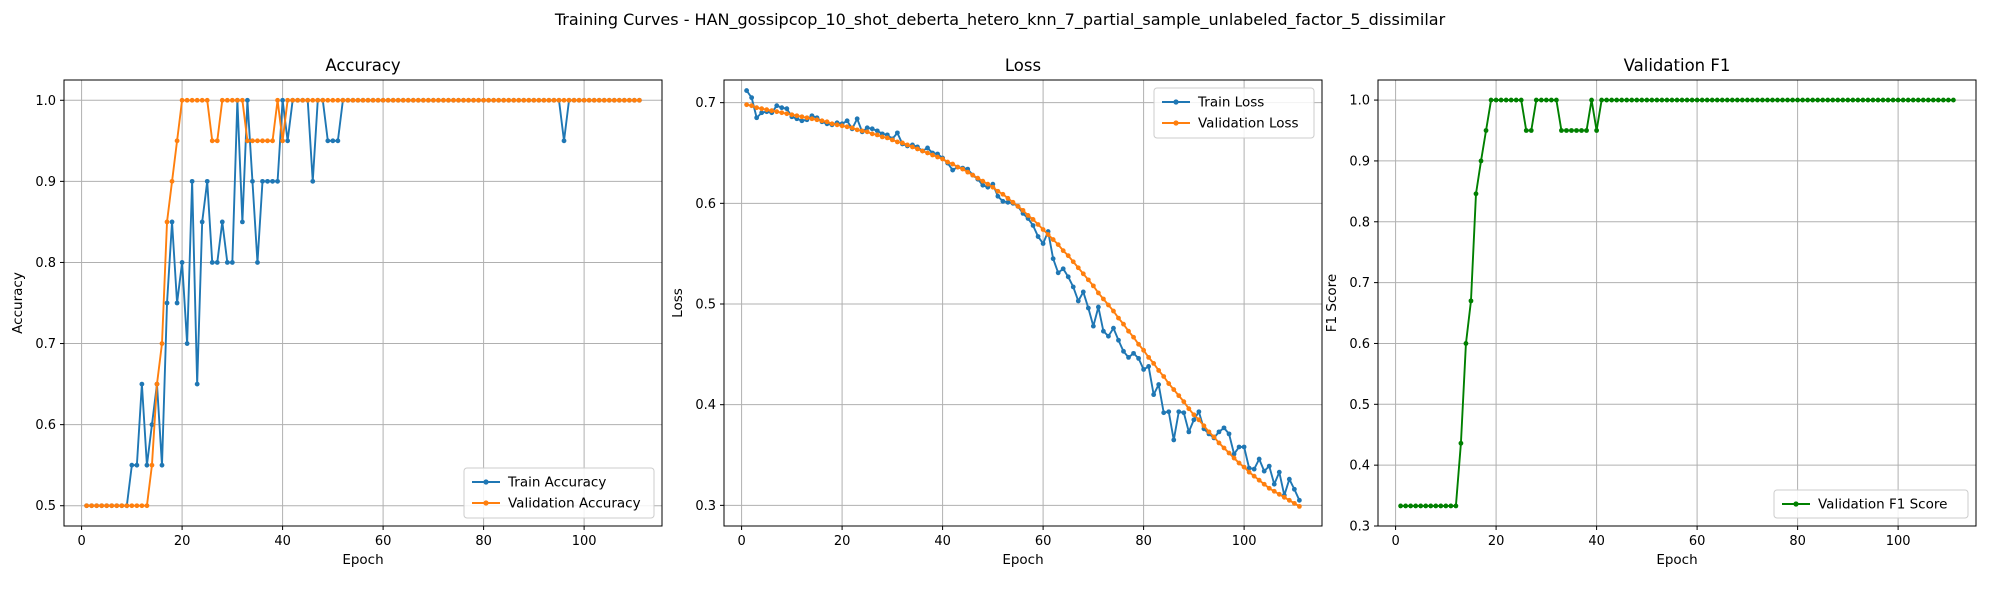 This screenshot has height=600, width=2000. I want to click on chart-3-legend-swatch-marker, so click(1796, 504).